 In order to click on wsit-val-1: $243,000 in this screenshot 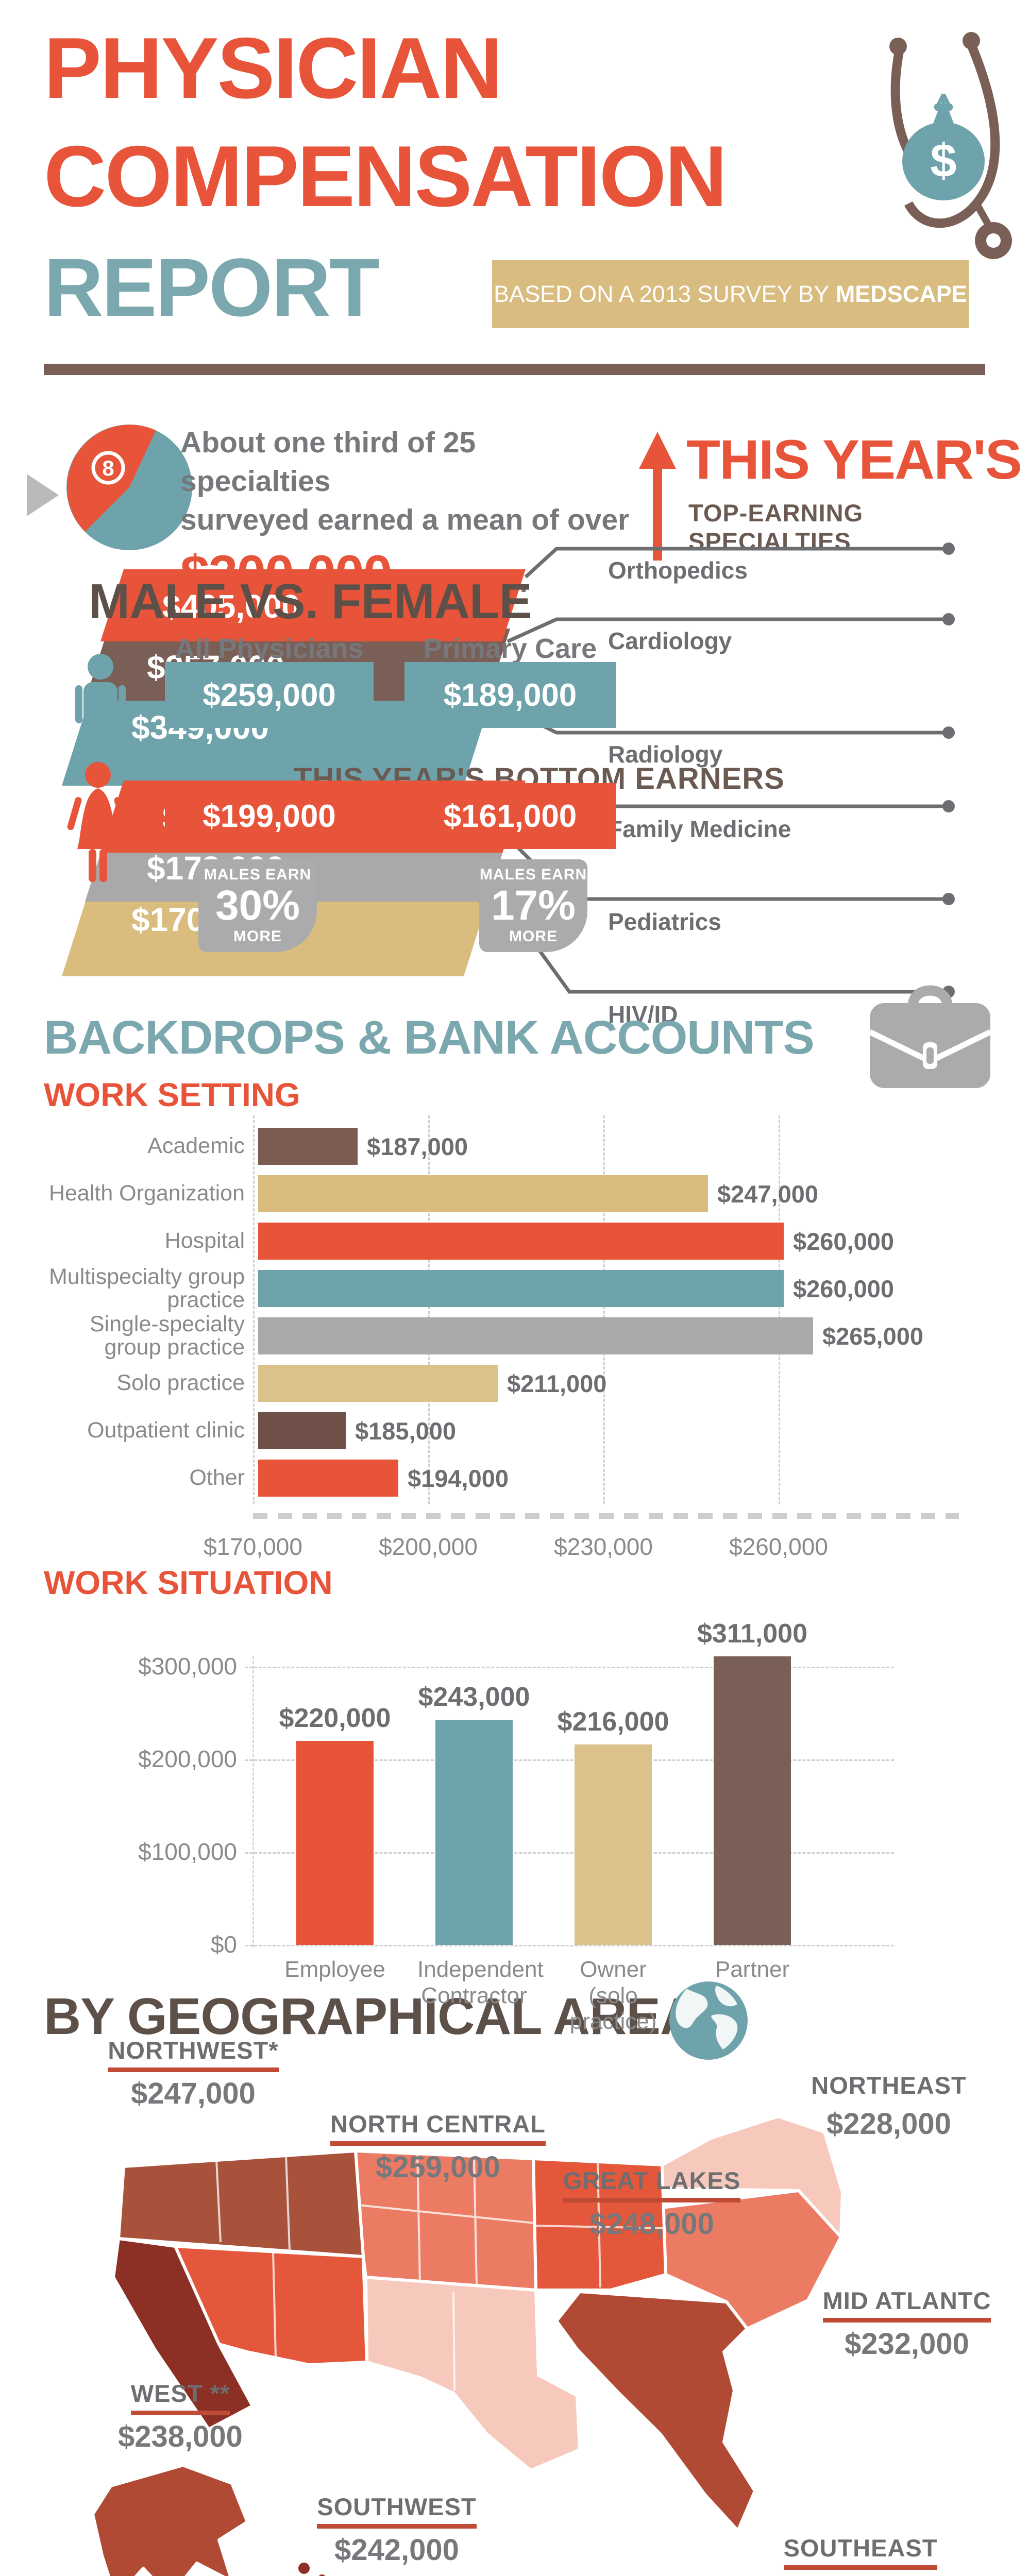, I will do `click(474, 1697)`.